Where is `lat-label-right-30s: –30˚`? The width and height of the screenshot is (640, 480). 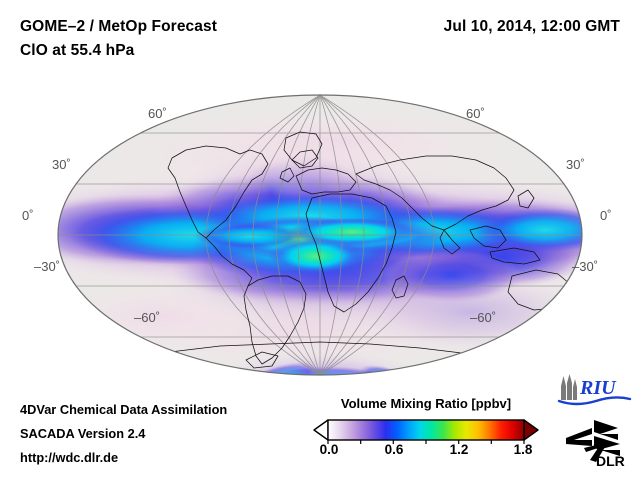 lat-label-right-30s: –30˚ is located at coordinates (585, 266).